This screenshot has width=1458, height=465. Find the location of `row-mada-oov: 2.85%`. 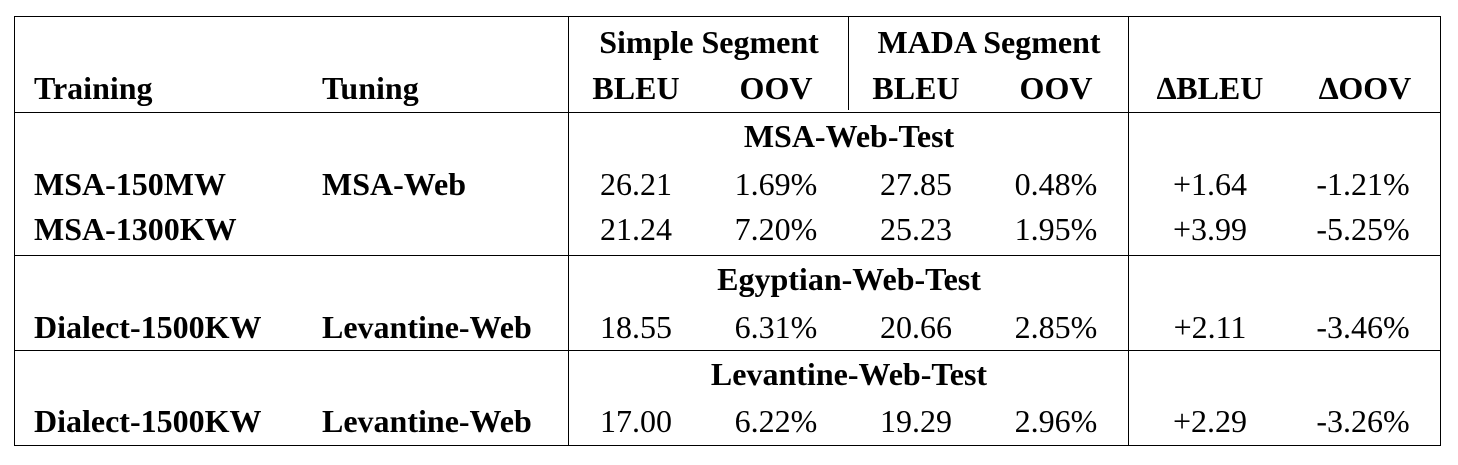

row-mada-oov: 2.85% is located at coordinates (1056, 327).